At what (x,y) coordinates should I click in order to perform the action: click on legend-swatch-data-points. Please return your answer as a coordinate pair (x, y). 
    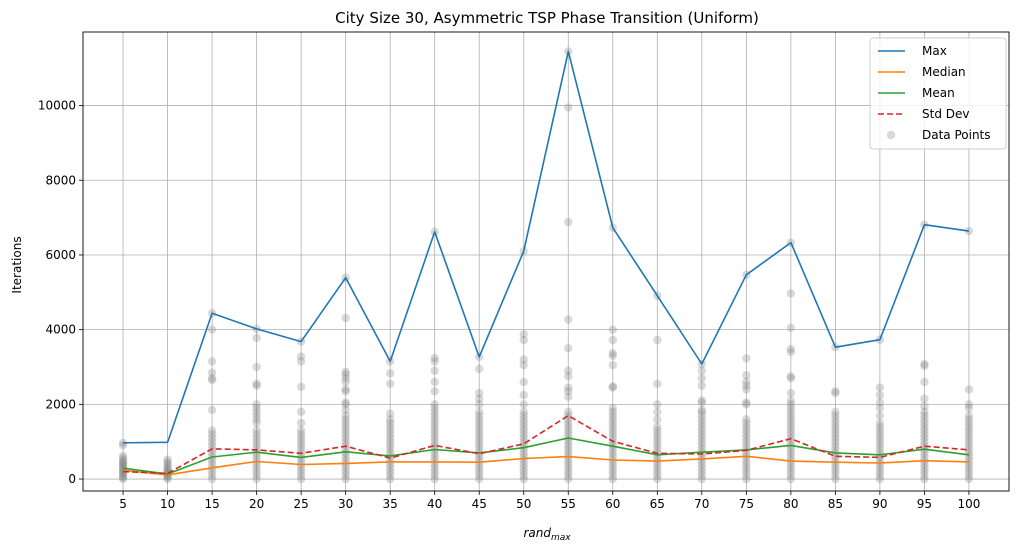
    Looking at the image, I should click on (891, 135).